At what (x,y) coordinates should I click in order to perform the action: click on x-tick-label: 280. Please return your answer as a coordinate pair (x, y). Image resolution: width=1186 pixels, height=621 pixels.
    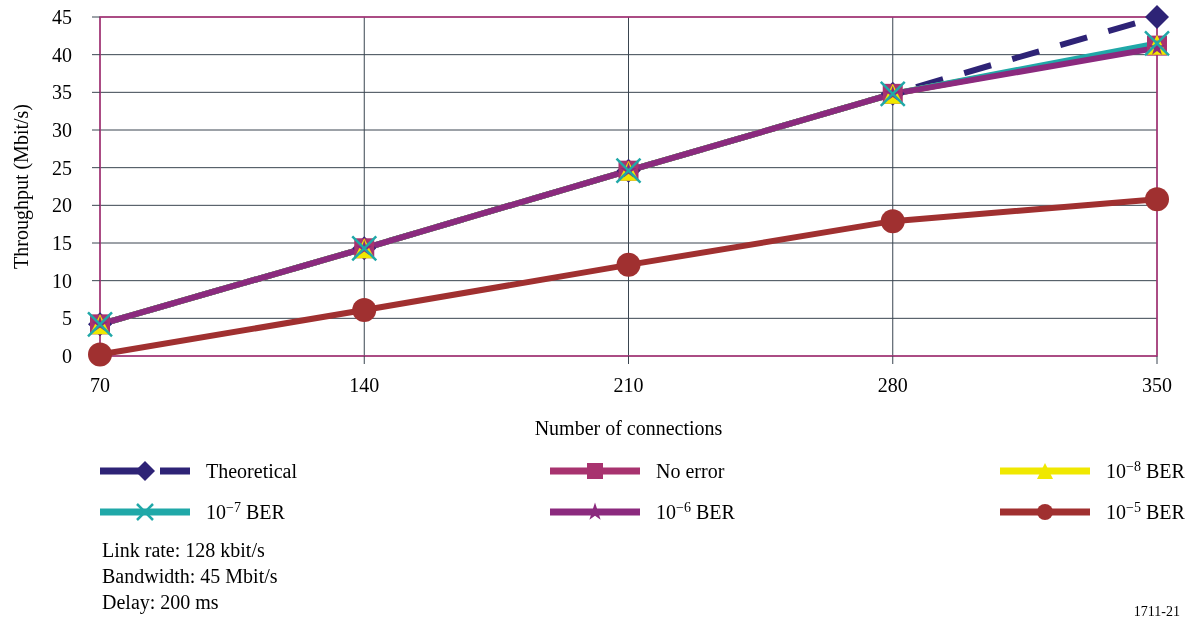
    Looking at the image, I should click on (892, 385).